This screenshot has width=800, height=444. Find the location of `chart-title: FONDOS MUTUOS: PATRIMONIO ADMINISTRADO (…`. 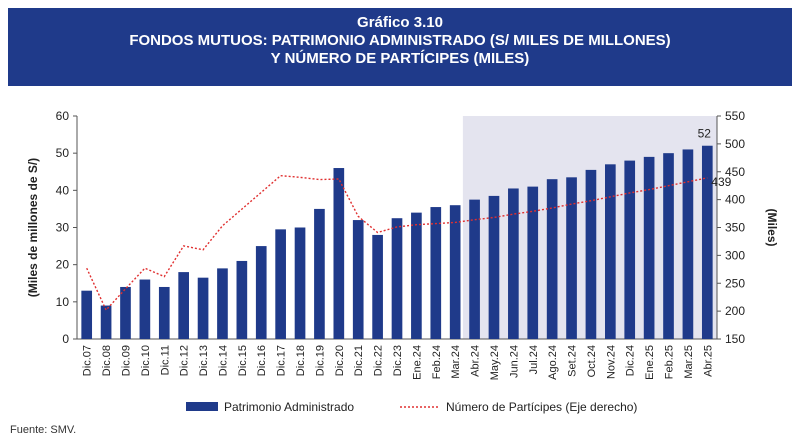

chart-title: FONDOS MUTUOS: PATRIMONIO ADMINISTRADO (… is located at coordinates (400, 40).